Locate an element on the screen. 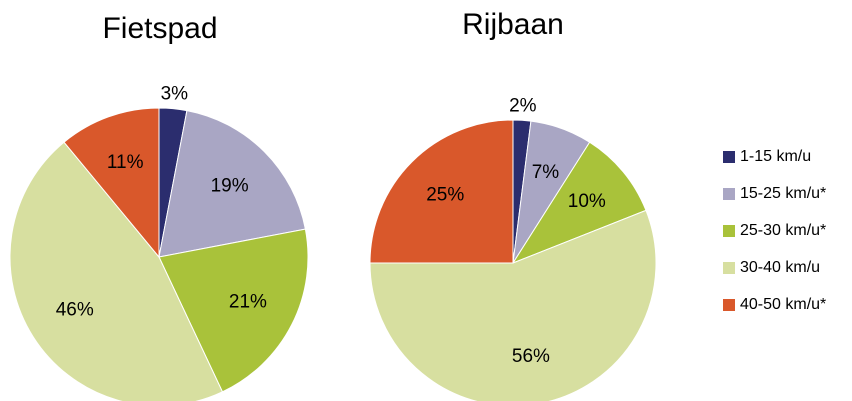 The width and height of the screenshot is (852, 401). value-label: 11% is located at coordinates (125, 162).